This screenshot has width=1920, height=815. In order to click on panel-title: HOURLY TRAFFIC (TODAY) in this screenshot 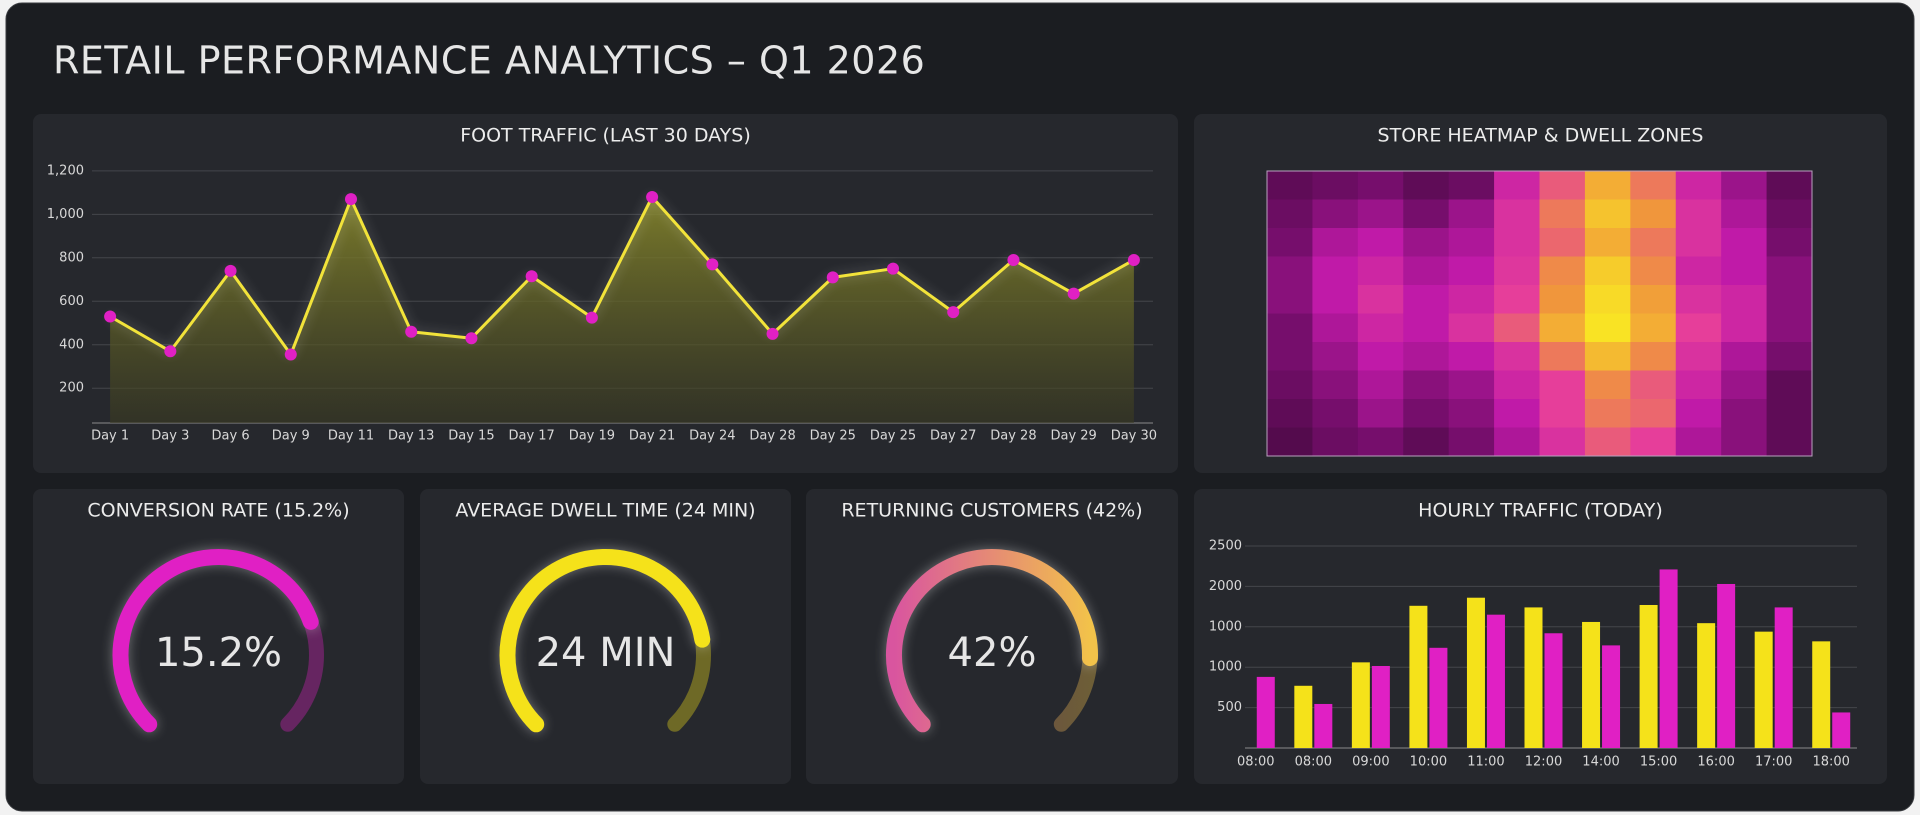, I will do `click(1540, 511)`.